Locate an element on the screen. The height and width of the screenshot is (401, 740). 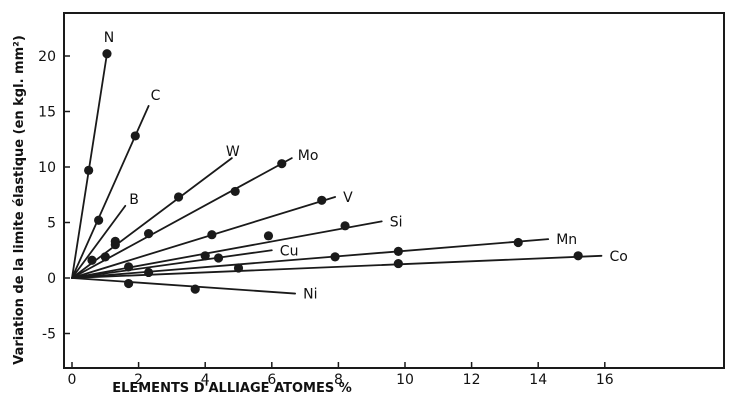
x-tick-label: 8 is located at coordinates (338, 380).